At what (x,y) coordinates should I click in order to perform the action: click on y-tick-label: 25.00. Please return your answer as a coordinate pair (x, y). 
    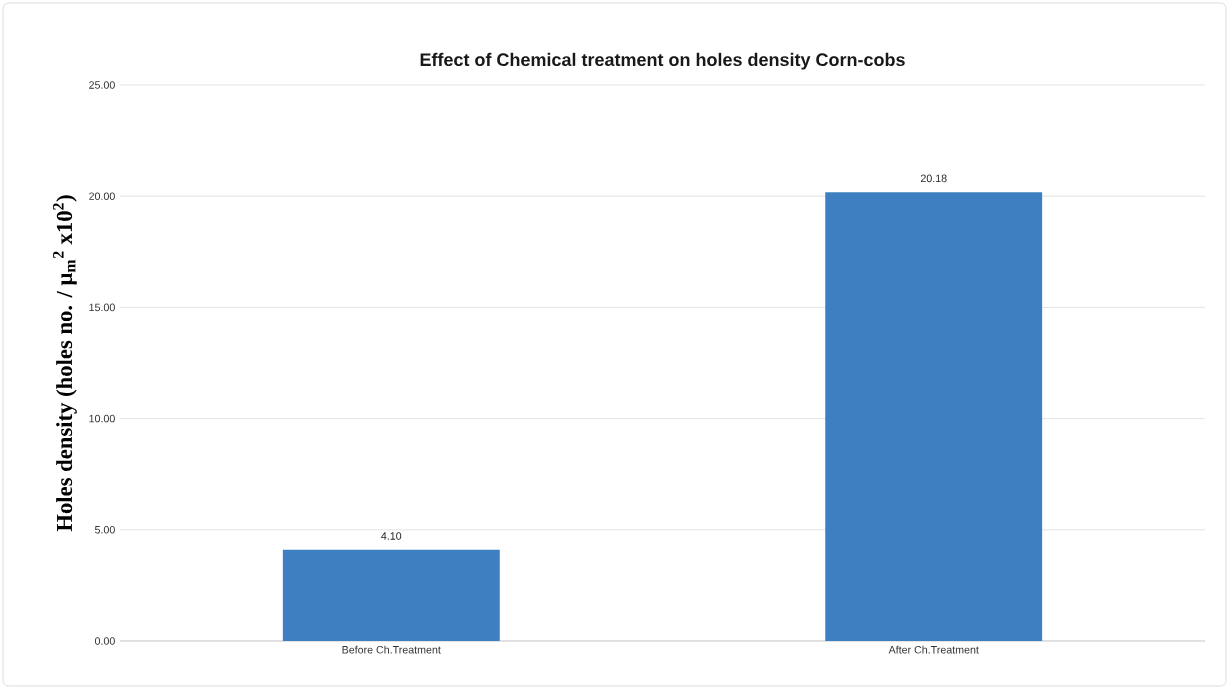
    Looking at the image, I should click on (102, 85).